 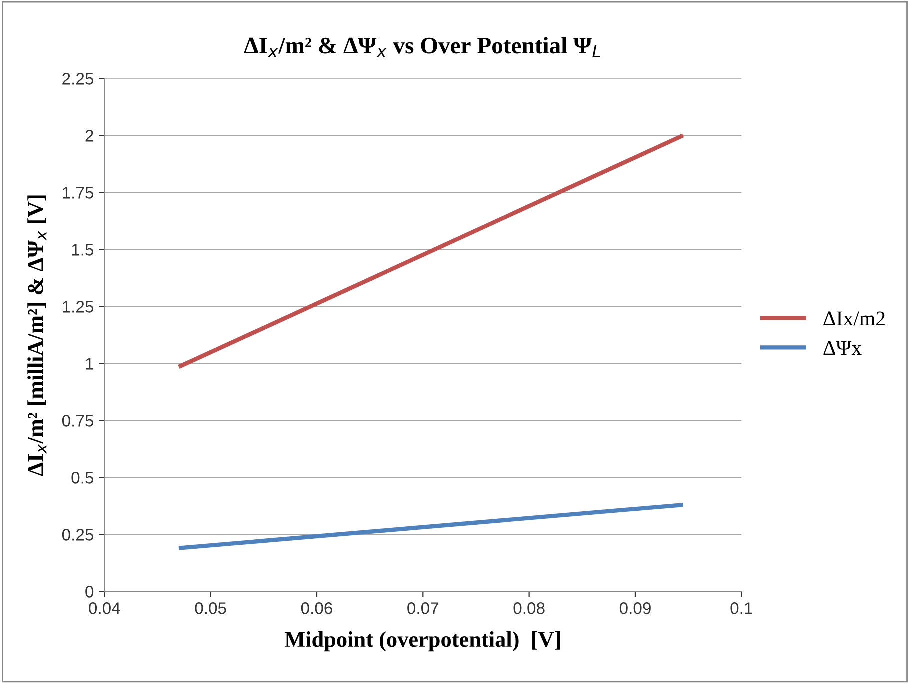 What do you see at coordinates (78, 307) in the screenshot?
I see `y-tick-label: 1.25` at bounding box center [78, 307].